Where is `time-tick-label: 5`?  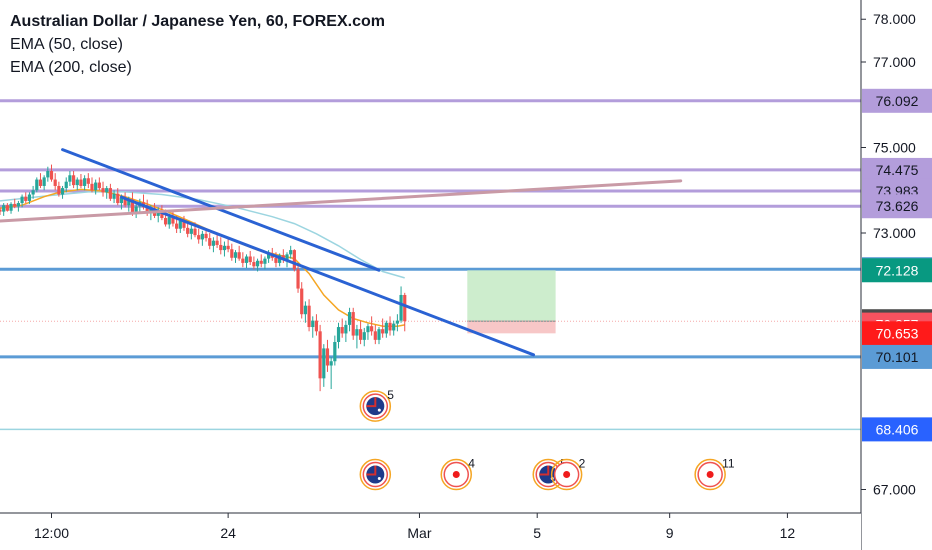
time-tick-label: 5 is located at coordinates (537, 533).